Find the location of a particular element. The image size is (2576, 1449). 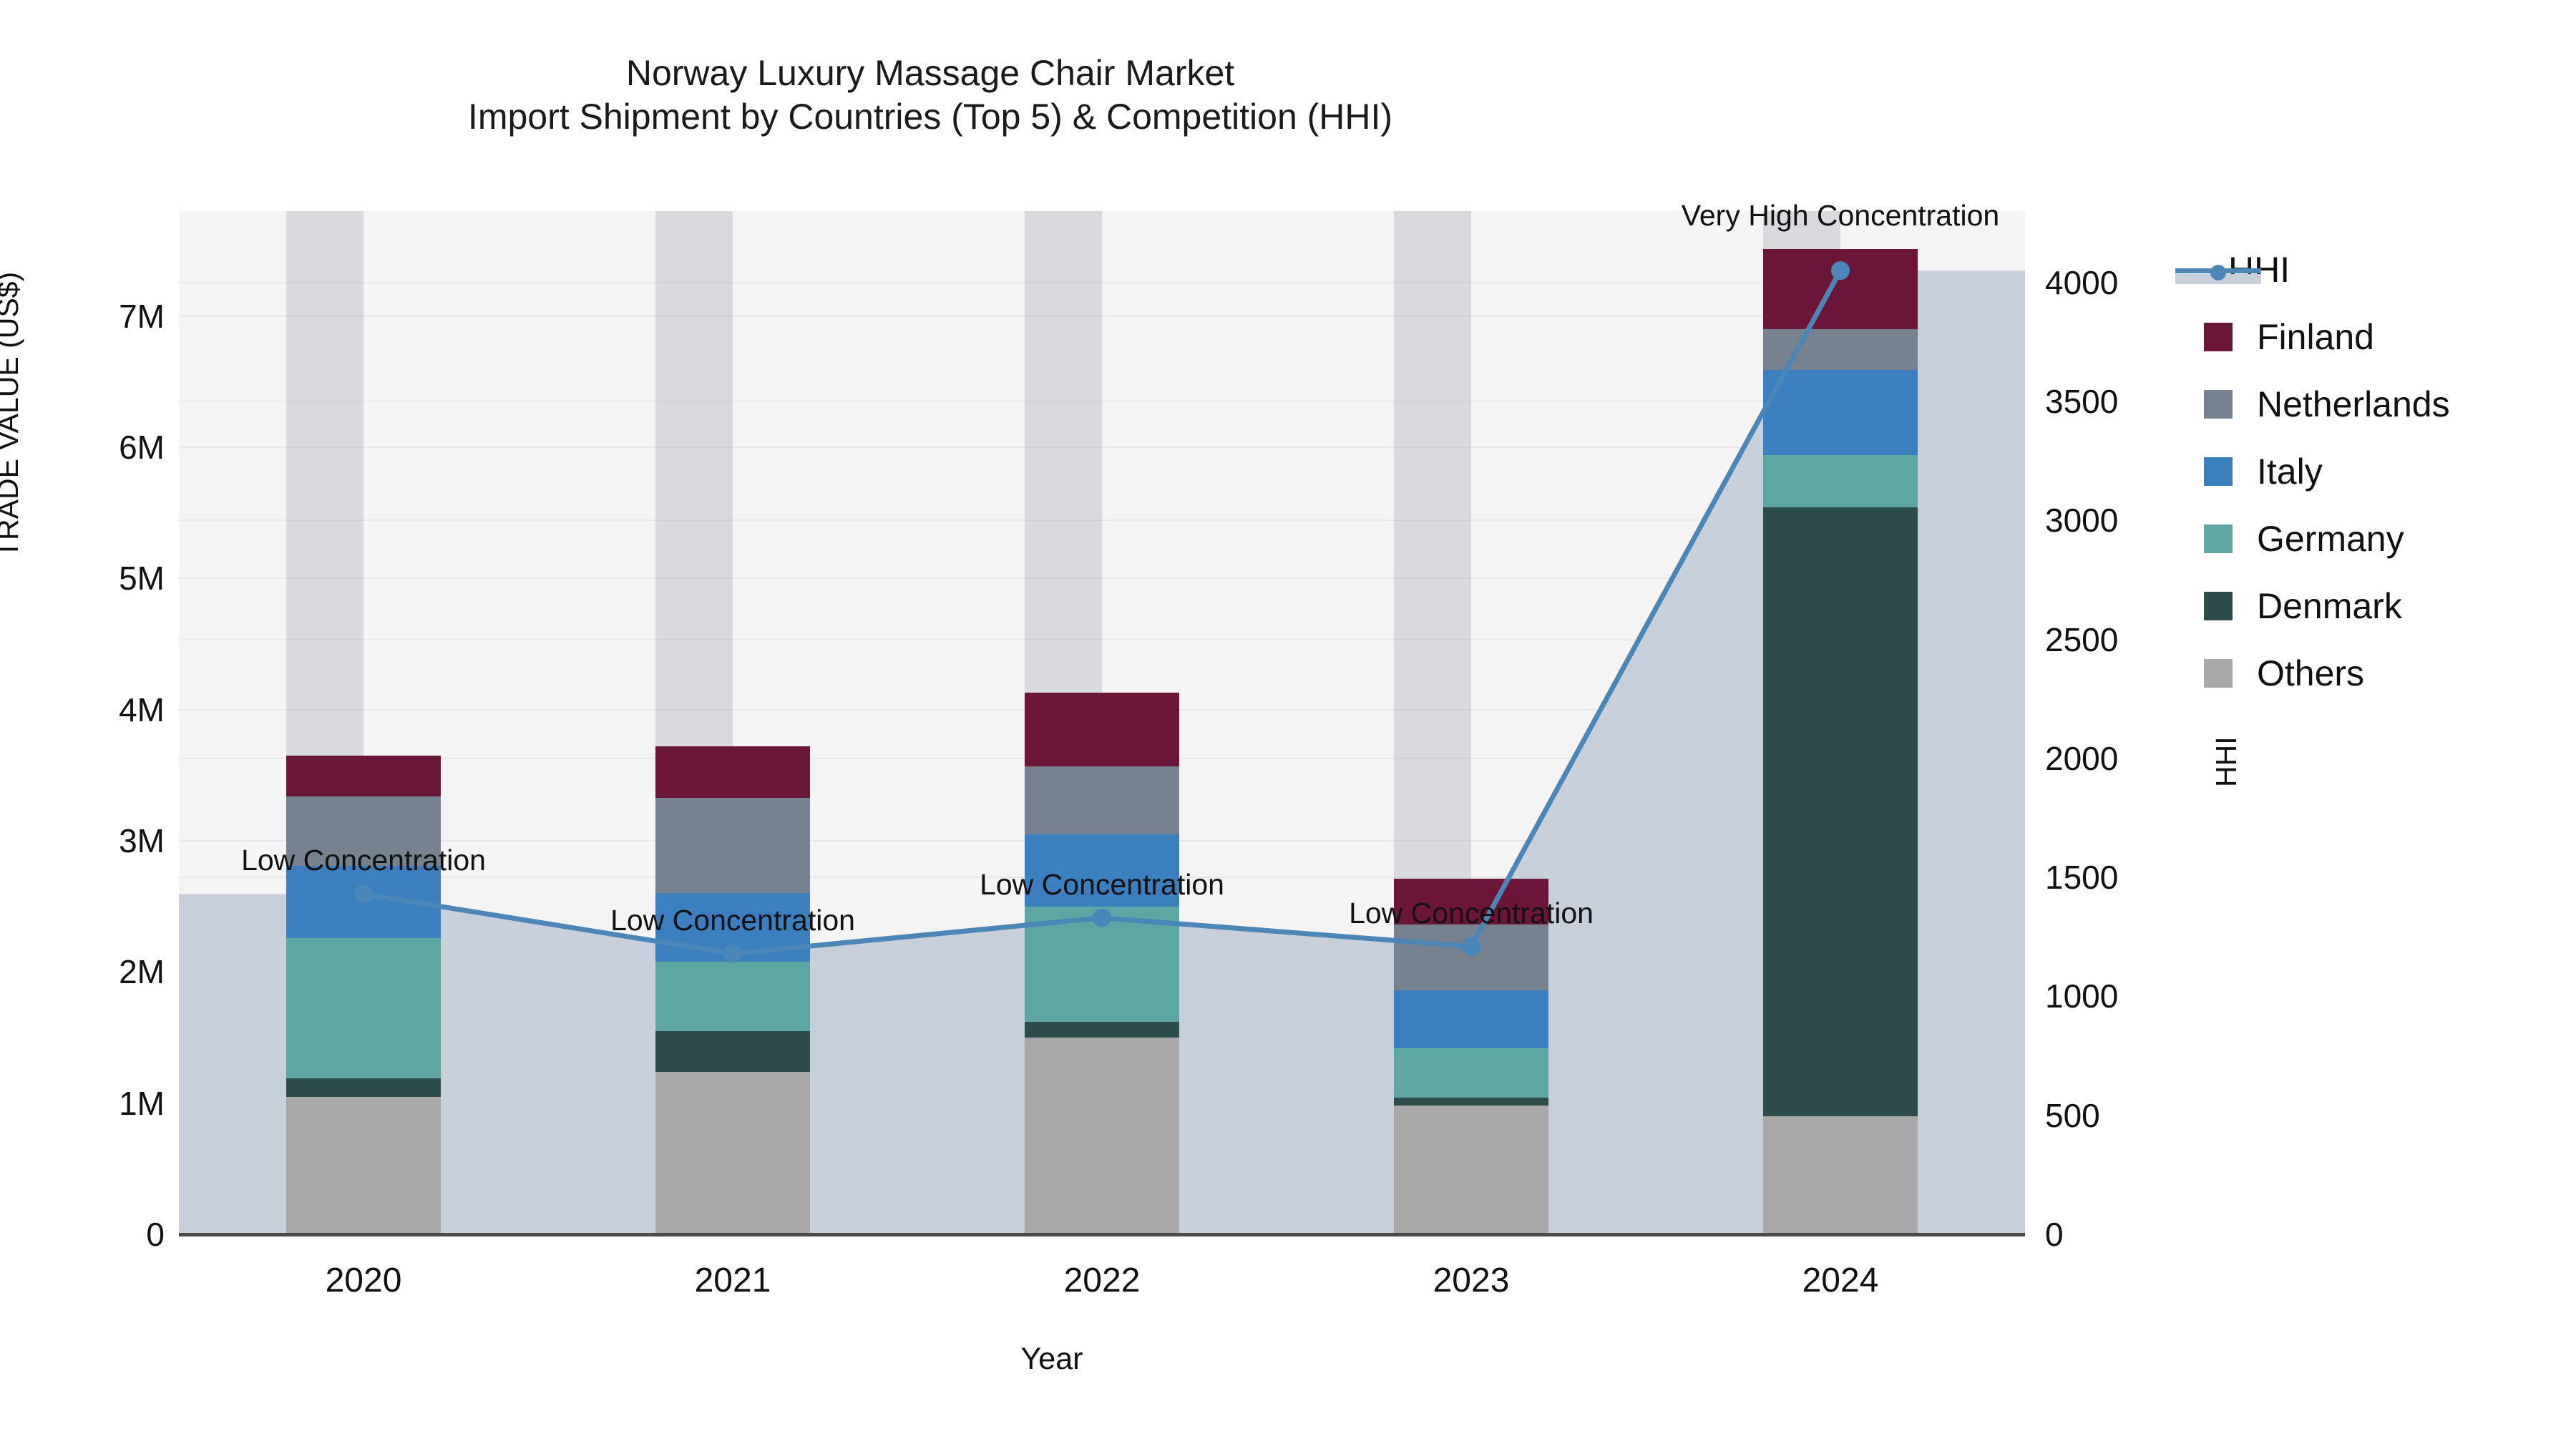

y-axis-left-tick-label: 5M is located at coordinates (142, 578).